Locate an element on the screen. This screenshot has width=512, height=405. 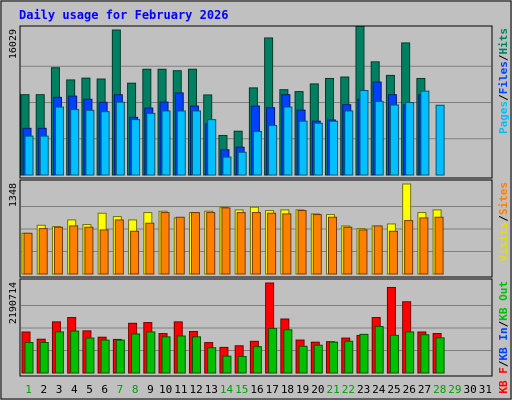
x-tick-label-day-5: 5 is located at coordinates (89, 389).